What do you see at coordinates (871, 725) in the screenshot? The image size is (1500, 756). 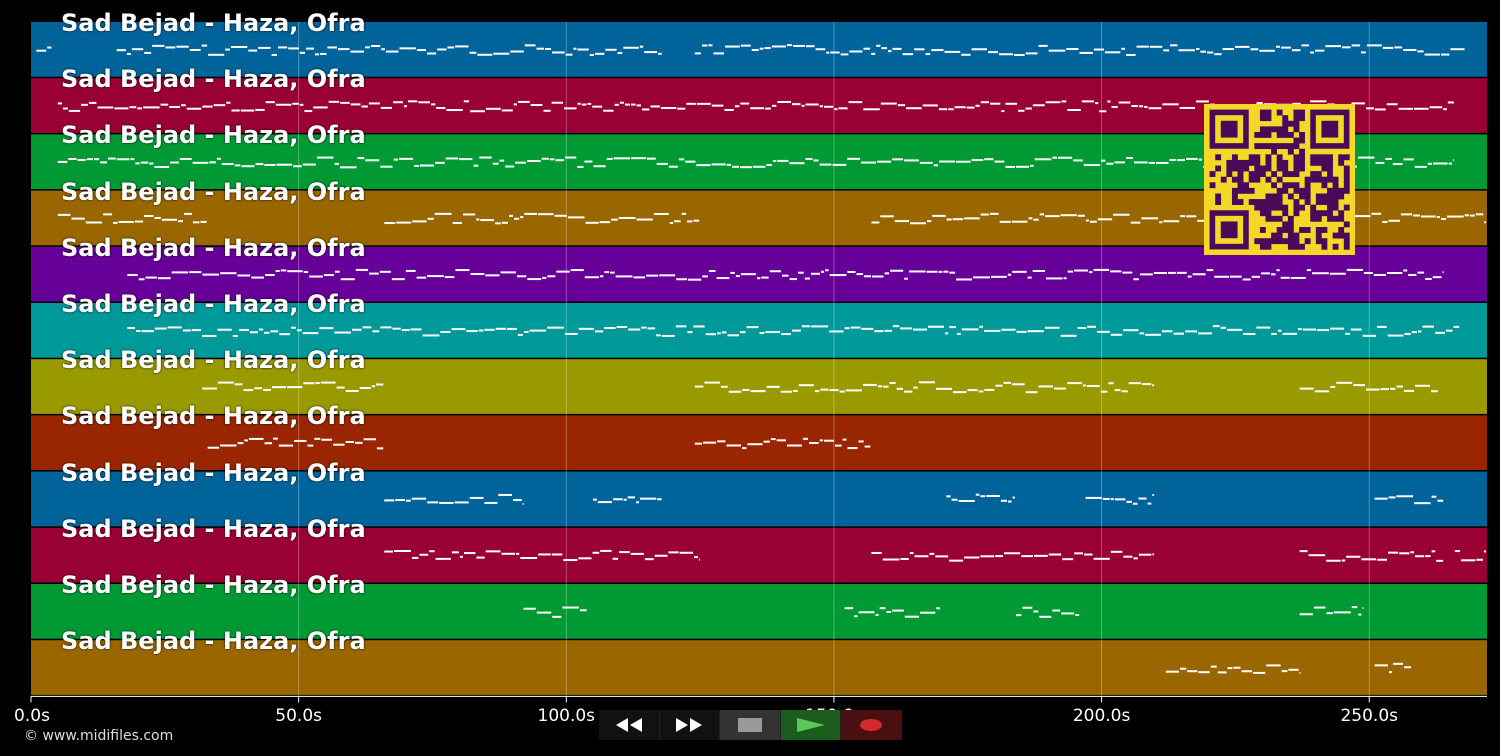 I see `record-button` at bounding box center [871, 725].